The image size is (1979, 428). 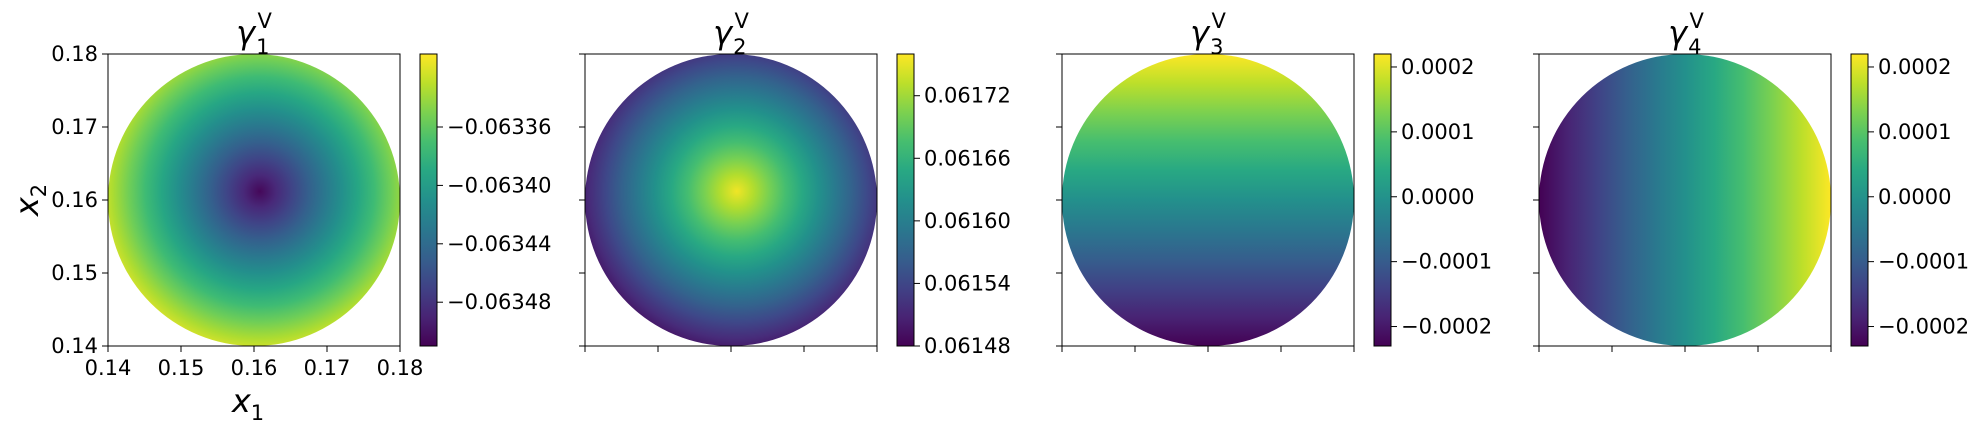 What do you see at coordinates (327, 368) in the screenshot?
I see `x-tick-label: 0.17` at bounding box center [327, 368].